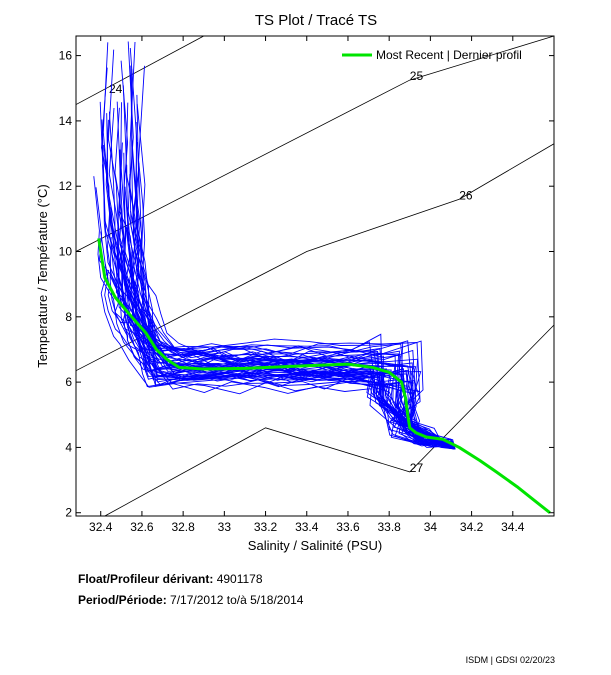 The height and width of the screenshot is (675, 611). What do you see at coordinates (183, 527) in the screenshot?
I see `x-tick-label-2: 32.8` at bounding box center [183, 527].